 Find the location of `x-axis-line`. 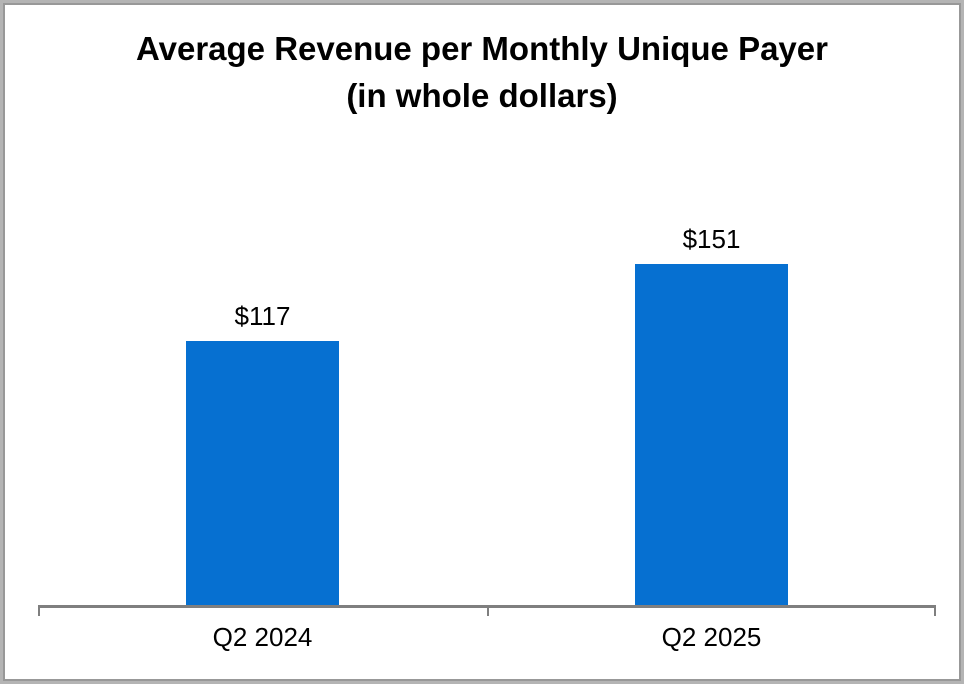

x-axis-line is located at coordinates (487, 606).